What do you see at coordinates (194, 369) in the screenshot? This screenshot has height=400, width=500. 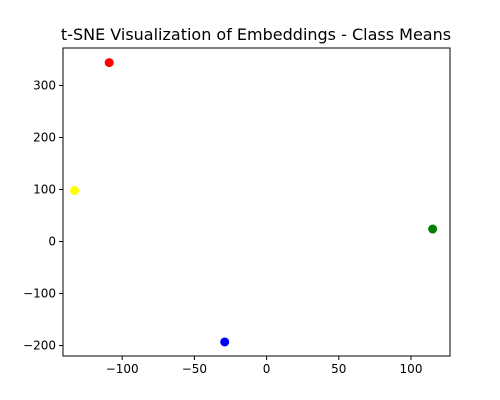 I see `x-tick-label: −50` at bounding box center [194, 369].